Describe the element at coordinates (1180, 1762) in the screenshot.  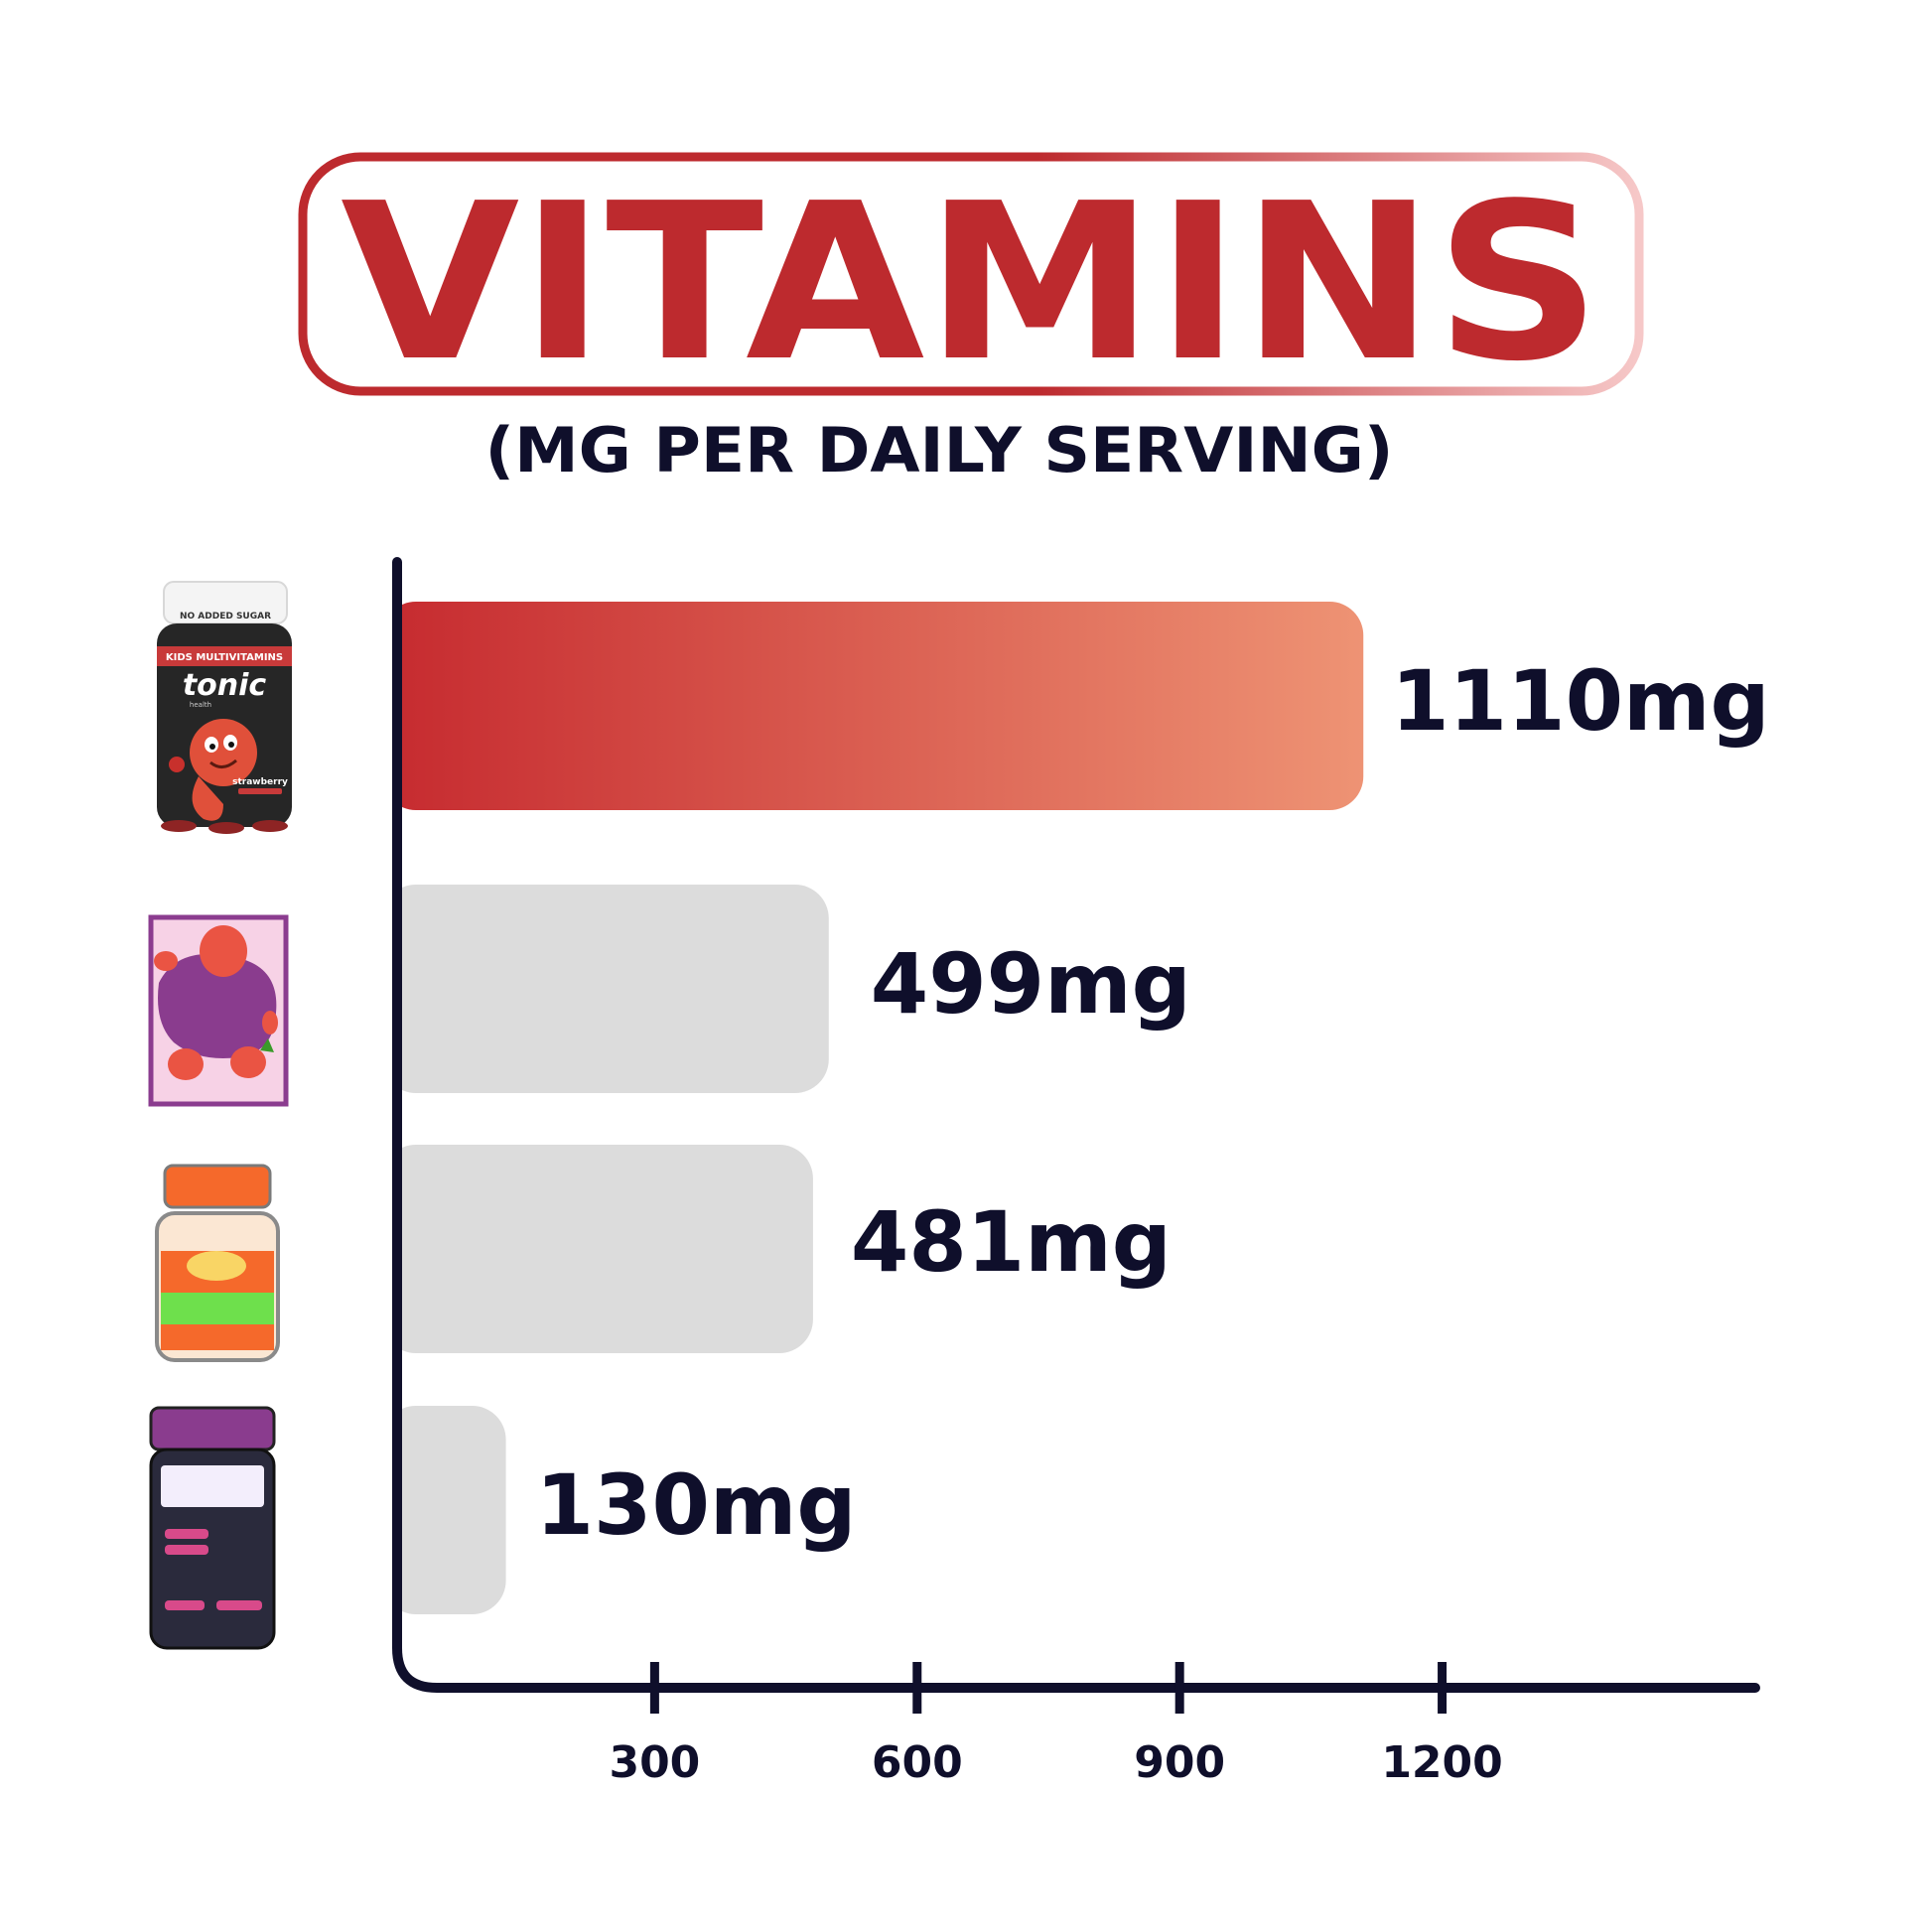
I see `x-tick-label-900: 900` at that location.